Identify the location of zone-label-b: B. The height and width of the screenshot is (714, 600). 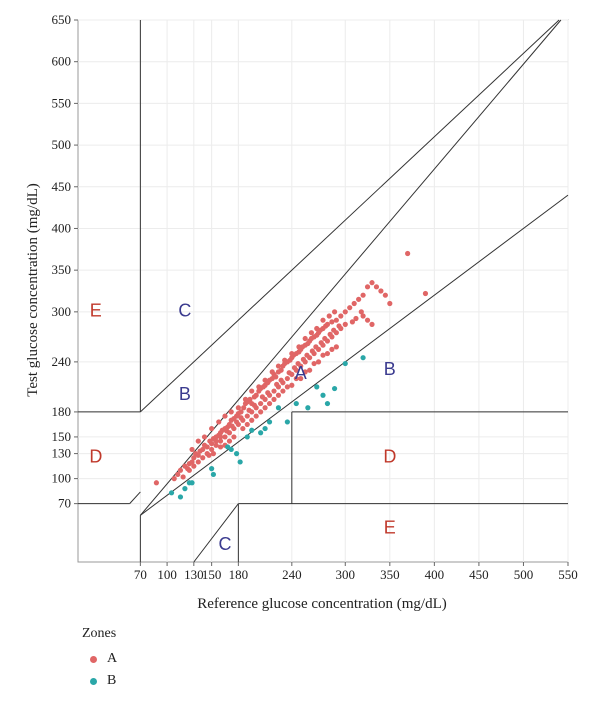
(390, 369).